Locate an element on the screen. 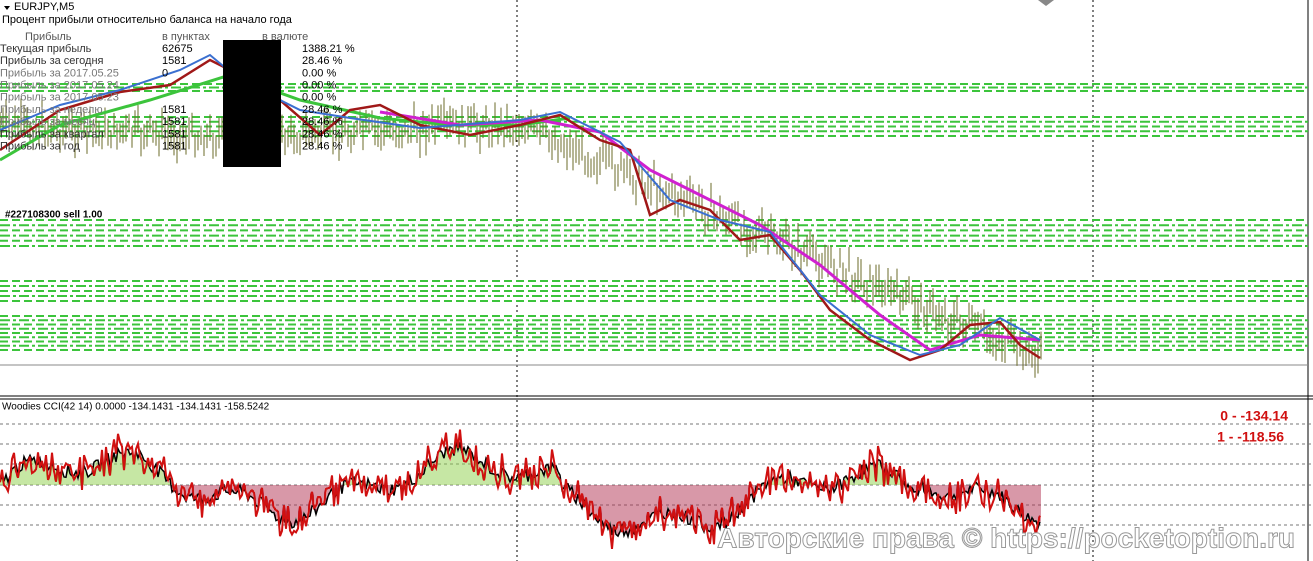 Image resolution: width=1313 pixels, height=561 pixels. row-points: 62675 is located at coordinates (177, 49).